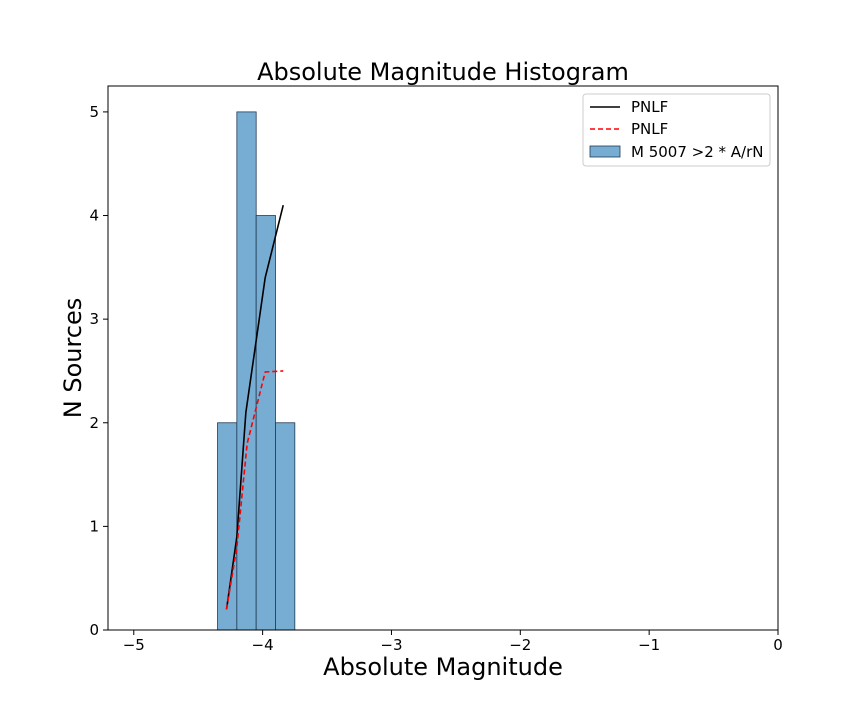 The width and height of the screenshot is (864, 720). What do you see at coordinates (778, 645) in the screenshot?
I see `x-tick-label: 0` at bounding box center [778, 645].